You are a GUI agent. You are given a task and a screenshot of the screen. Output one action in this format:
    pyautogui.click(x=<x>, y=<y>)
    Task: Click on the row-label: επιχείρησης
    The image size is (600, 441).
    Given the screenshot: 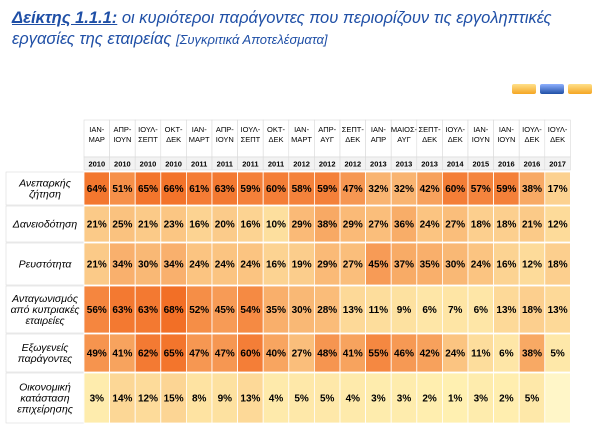 What is the action you would take?
    pyautogui.click(x=45, y=410)
    